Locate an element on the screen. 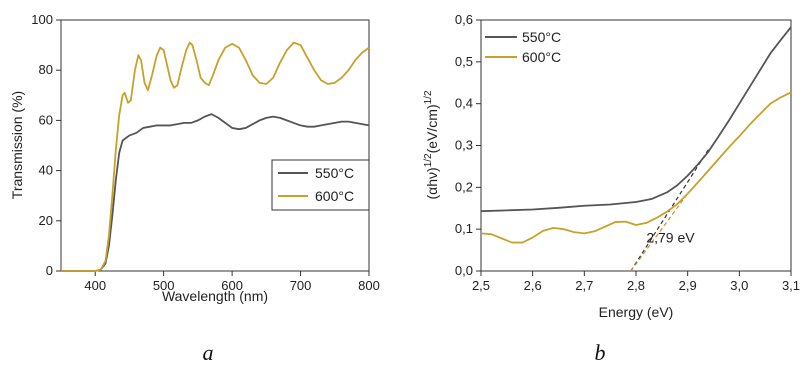 The image size is (803, 369). panel-a-xtick-label: 800 is located at coordinates (369, 285).